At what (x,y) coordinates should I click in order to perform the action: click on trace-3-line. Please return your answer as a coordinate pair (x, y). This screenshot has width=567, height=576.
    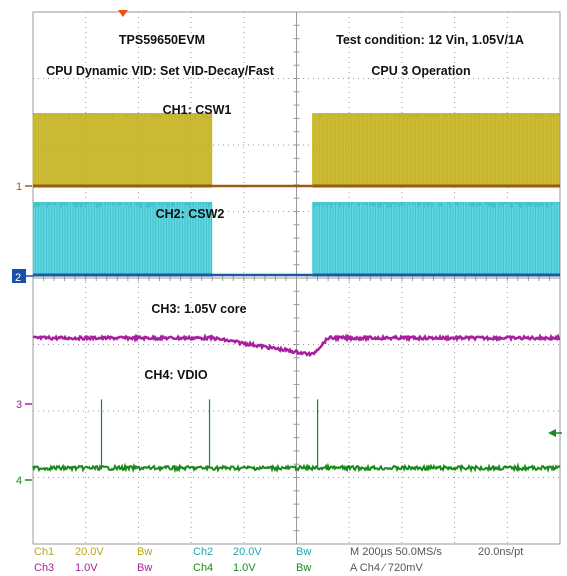
    Looking at the image, I should click on (296, 345).